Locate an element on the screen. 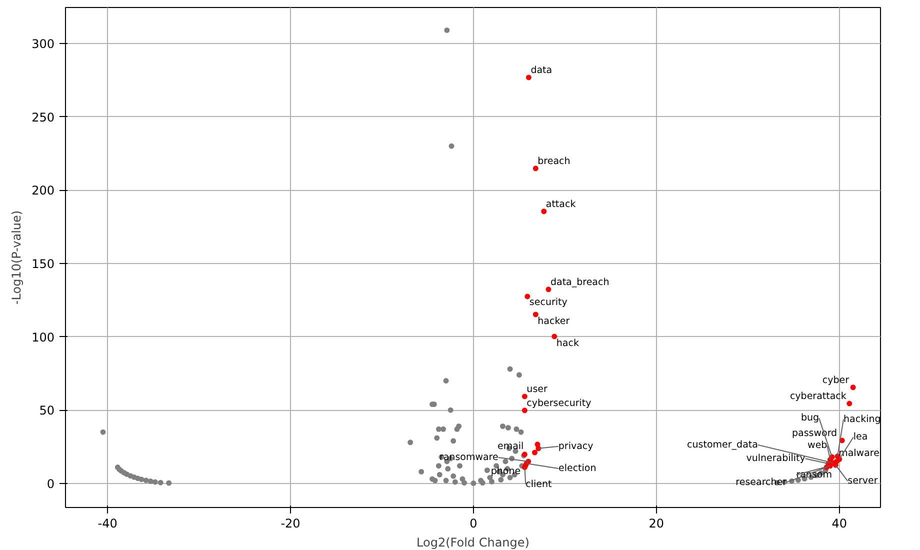 The image size is (920, 550). annotation: ransomware is located at coordinates (468, 457).